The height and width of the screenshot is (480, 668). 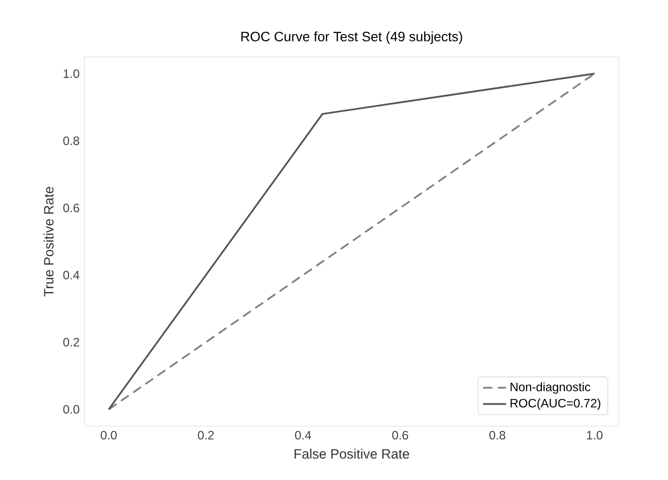 What do you see at coordinates (352, 453) in the screenshot?
I see `x-axis-title: False Positive Rate` at bounding box center [352, 453].